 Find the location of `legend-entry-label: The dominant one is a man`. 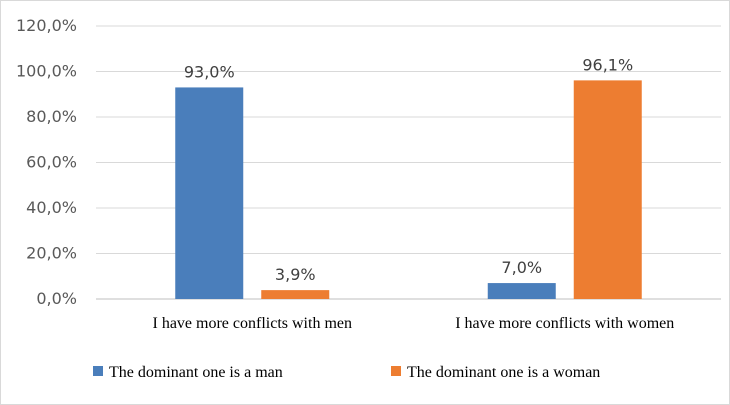

legend-entry-label: The dominant one is a man is located at coordinates (196, 372).